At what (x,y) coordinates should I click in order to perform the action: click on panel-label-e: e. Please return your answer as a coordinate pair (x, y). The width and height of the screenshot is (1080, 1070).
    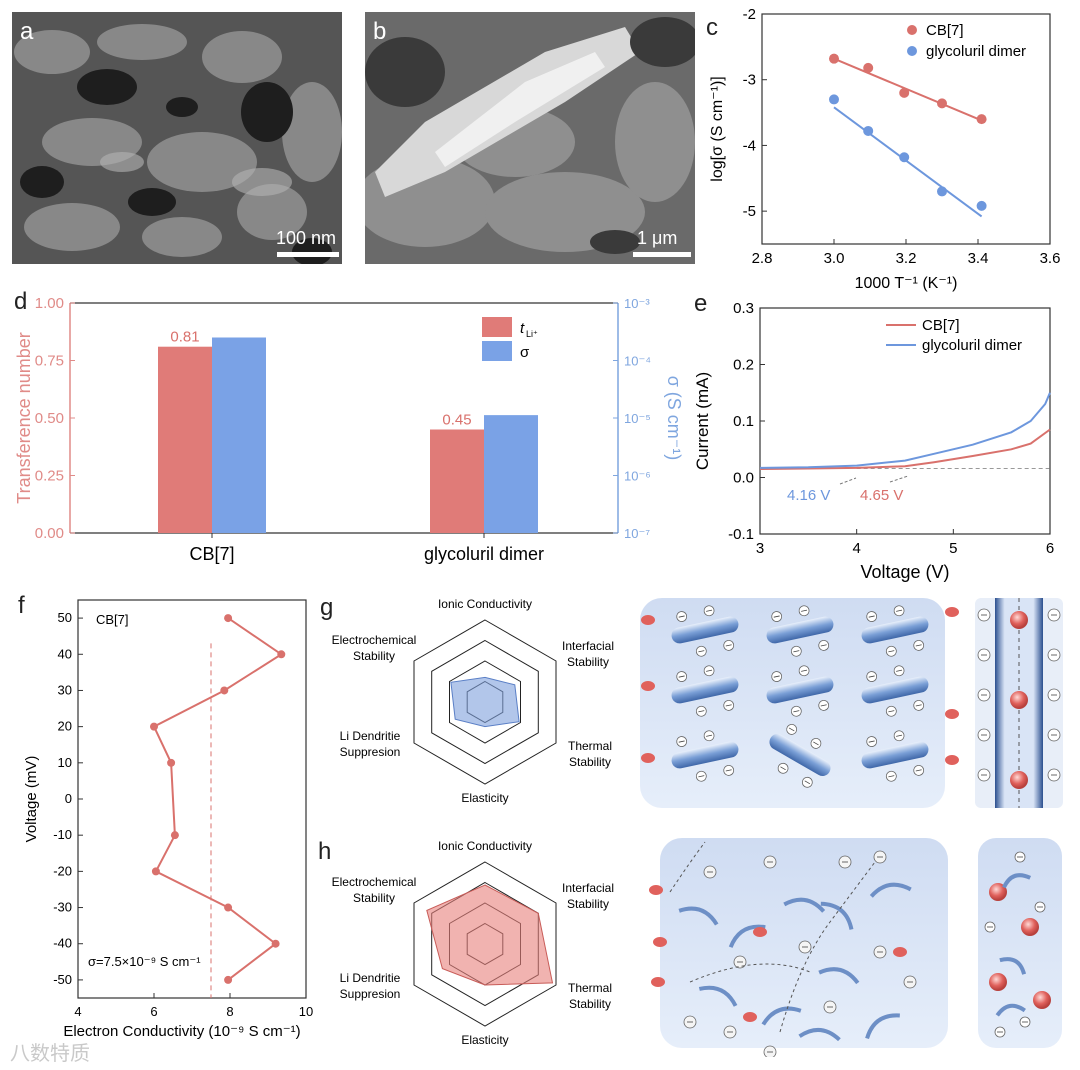
    Looking at the image, I should click on (701, 303).